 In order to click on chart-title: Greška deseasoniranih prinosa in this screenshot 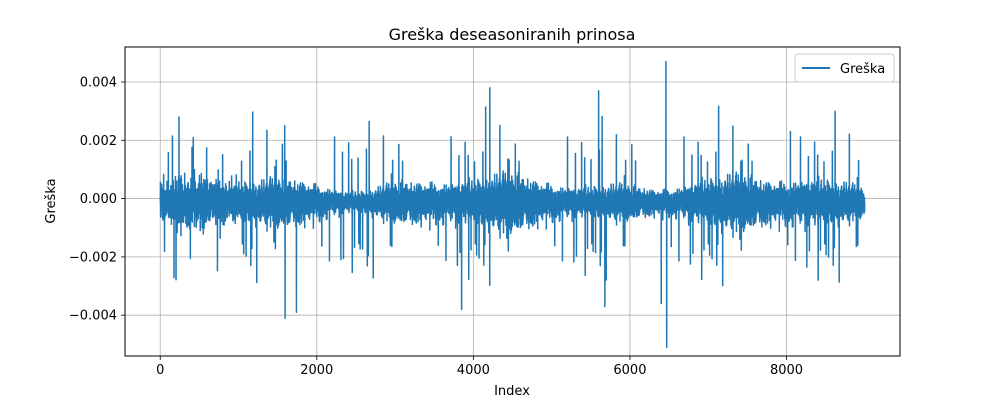, I will do `click(512, 34)`.